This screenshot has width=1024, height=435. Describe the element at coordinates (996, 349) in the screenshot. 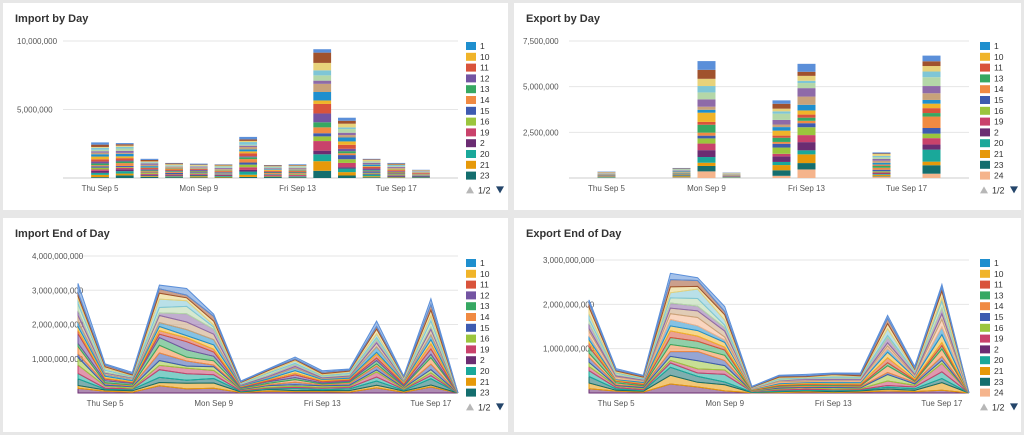

I see `legend-label: 2` at that location.